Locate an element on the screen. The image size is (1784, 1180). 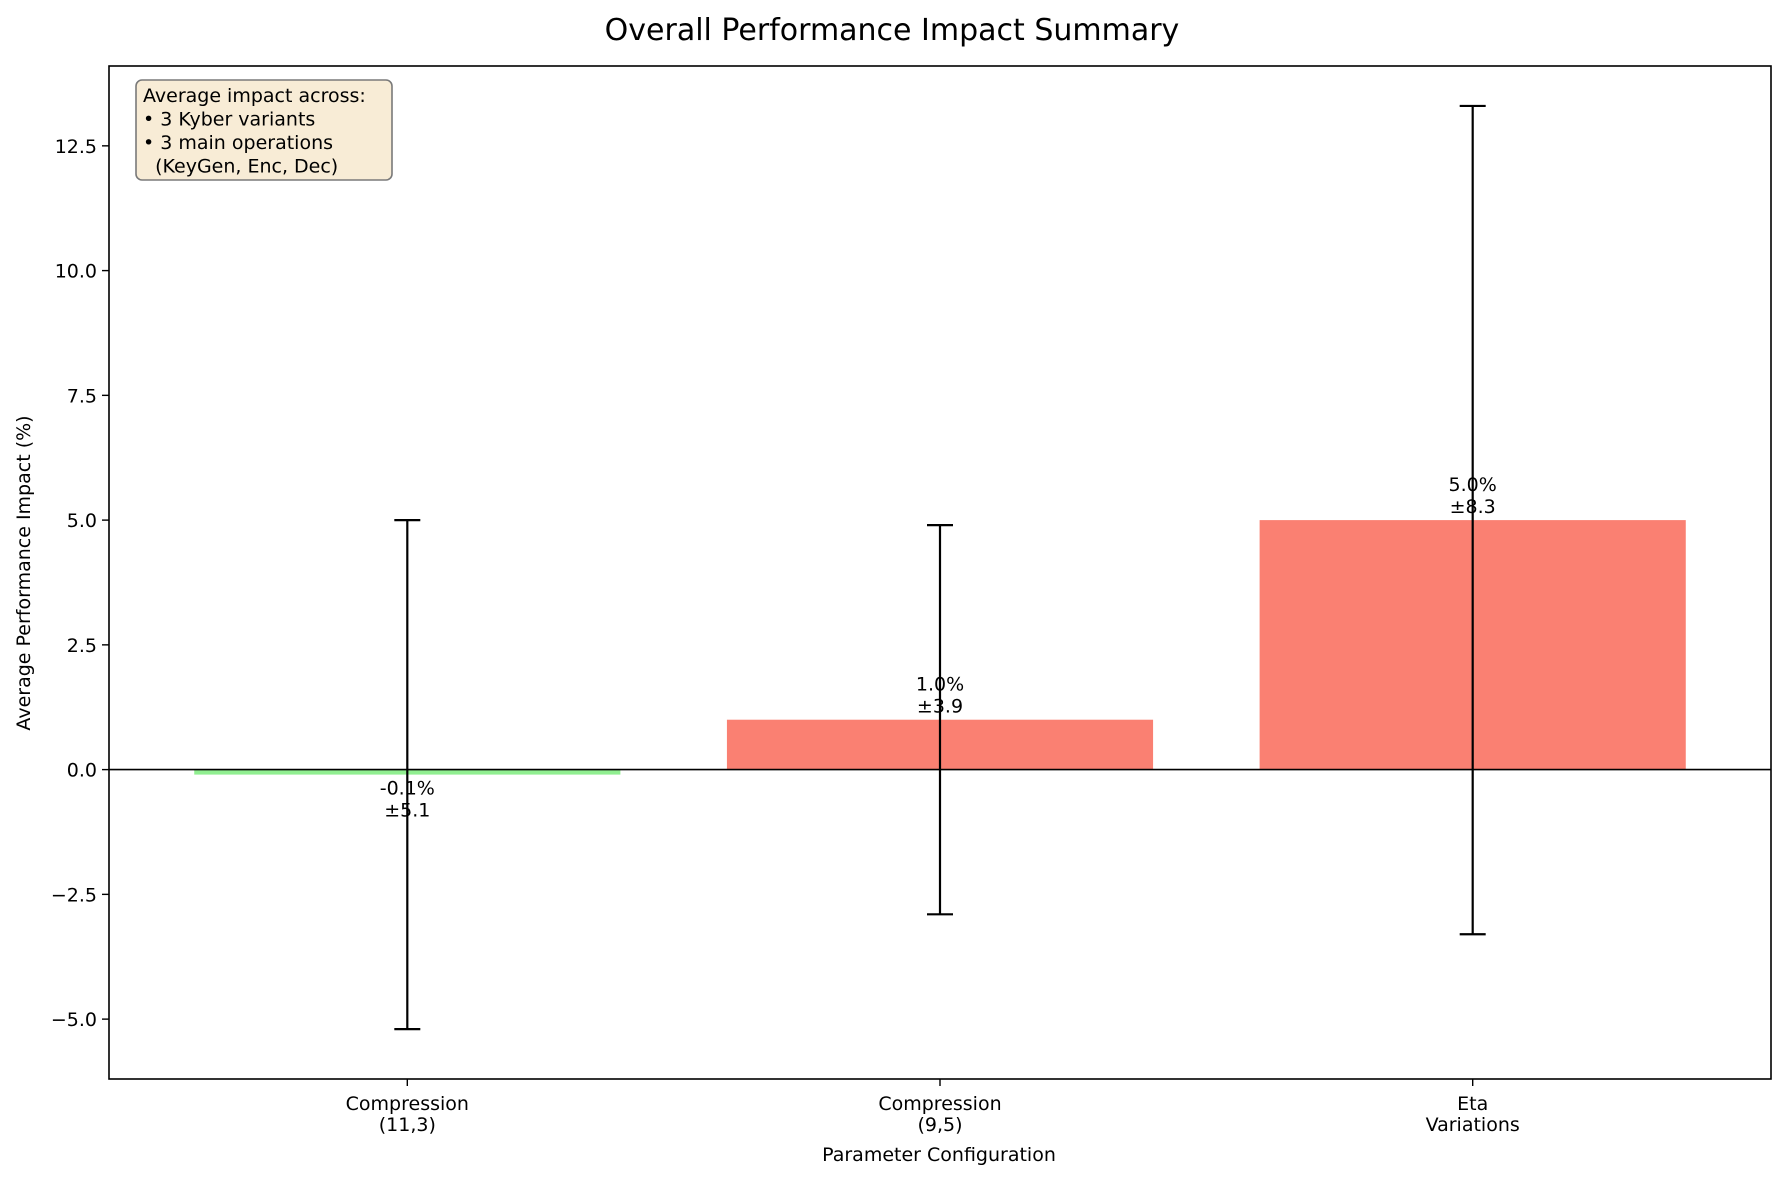
x-tick-label: Eta is located at coordinates (1472, 1104).